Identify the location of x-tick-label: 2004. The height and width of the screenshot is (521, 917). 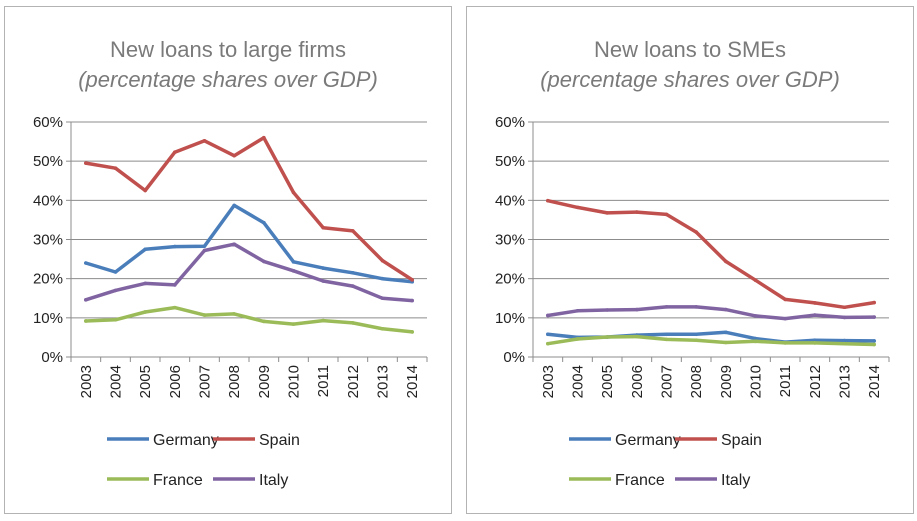
(578, 381).